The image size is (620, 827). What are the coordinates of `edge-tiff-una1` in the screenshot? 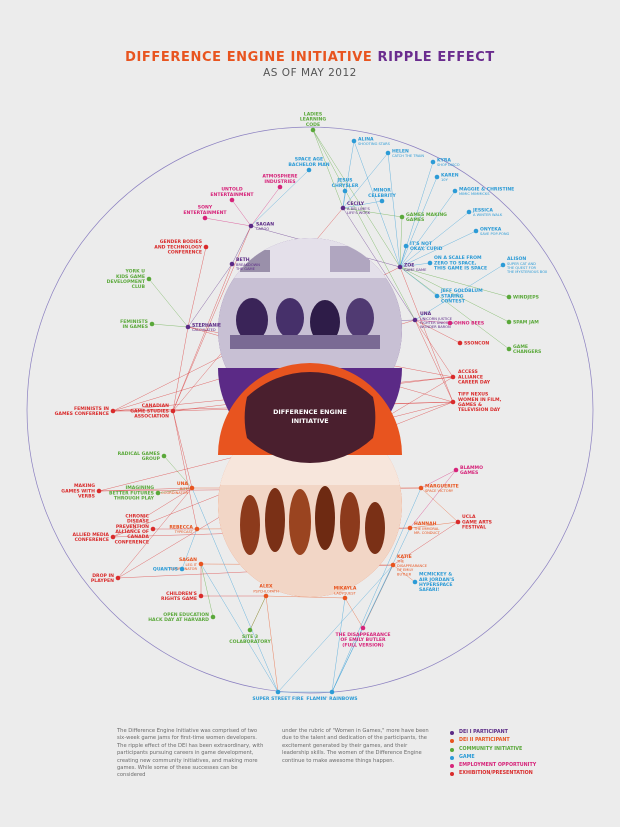 It's located at (434, 361).